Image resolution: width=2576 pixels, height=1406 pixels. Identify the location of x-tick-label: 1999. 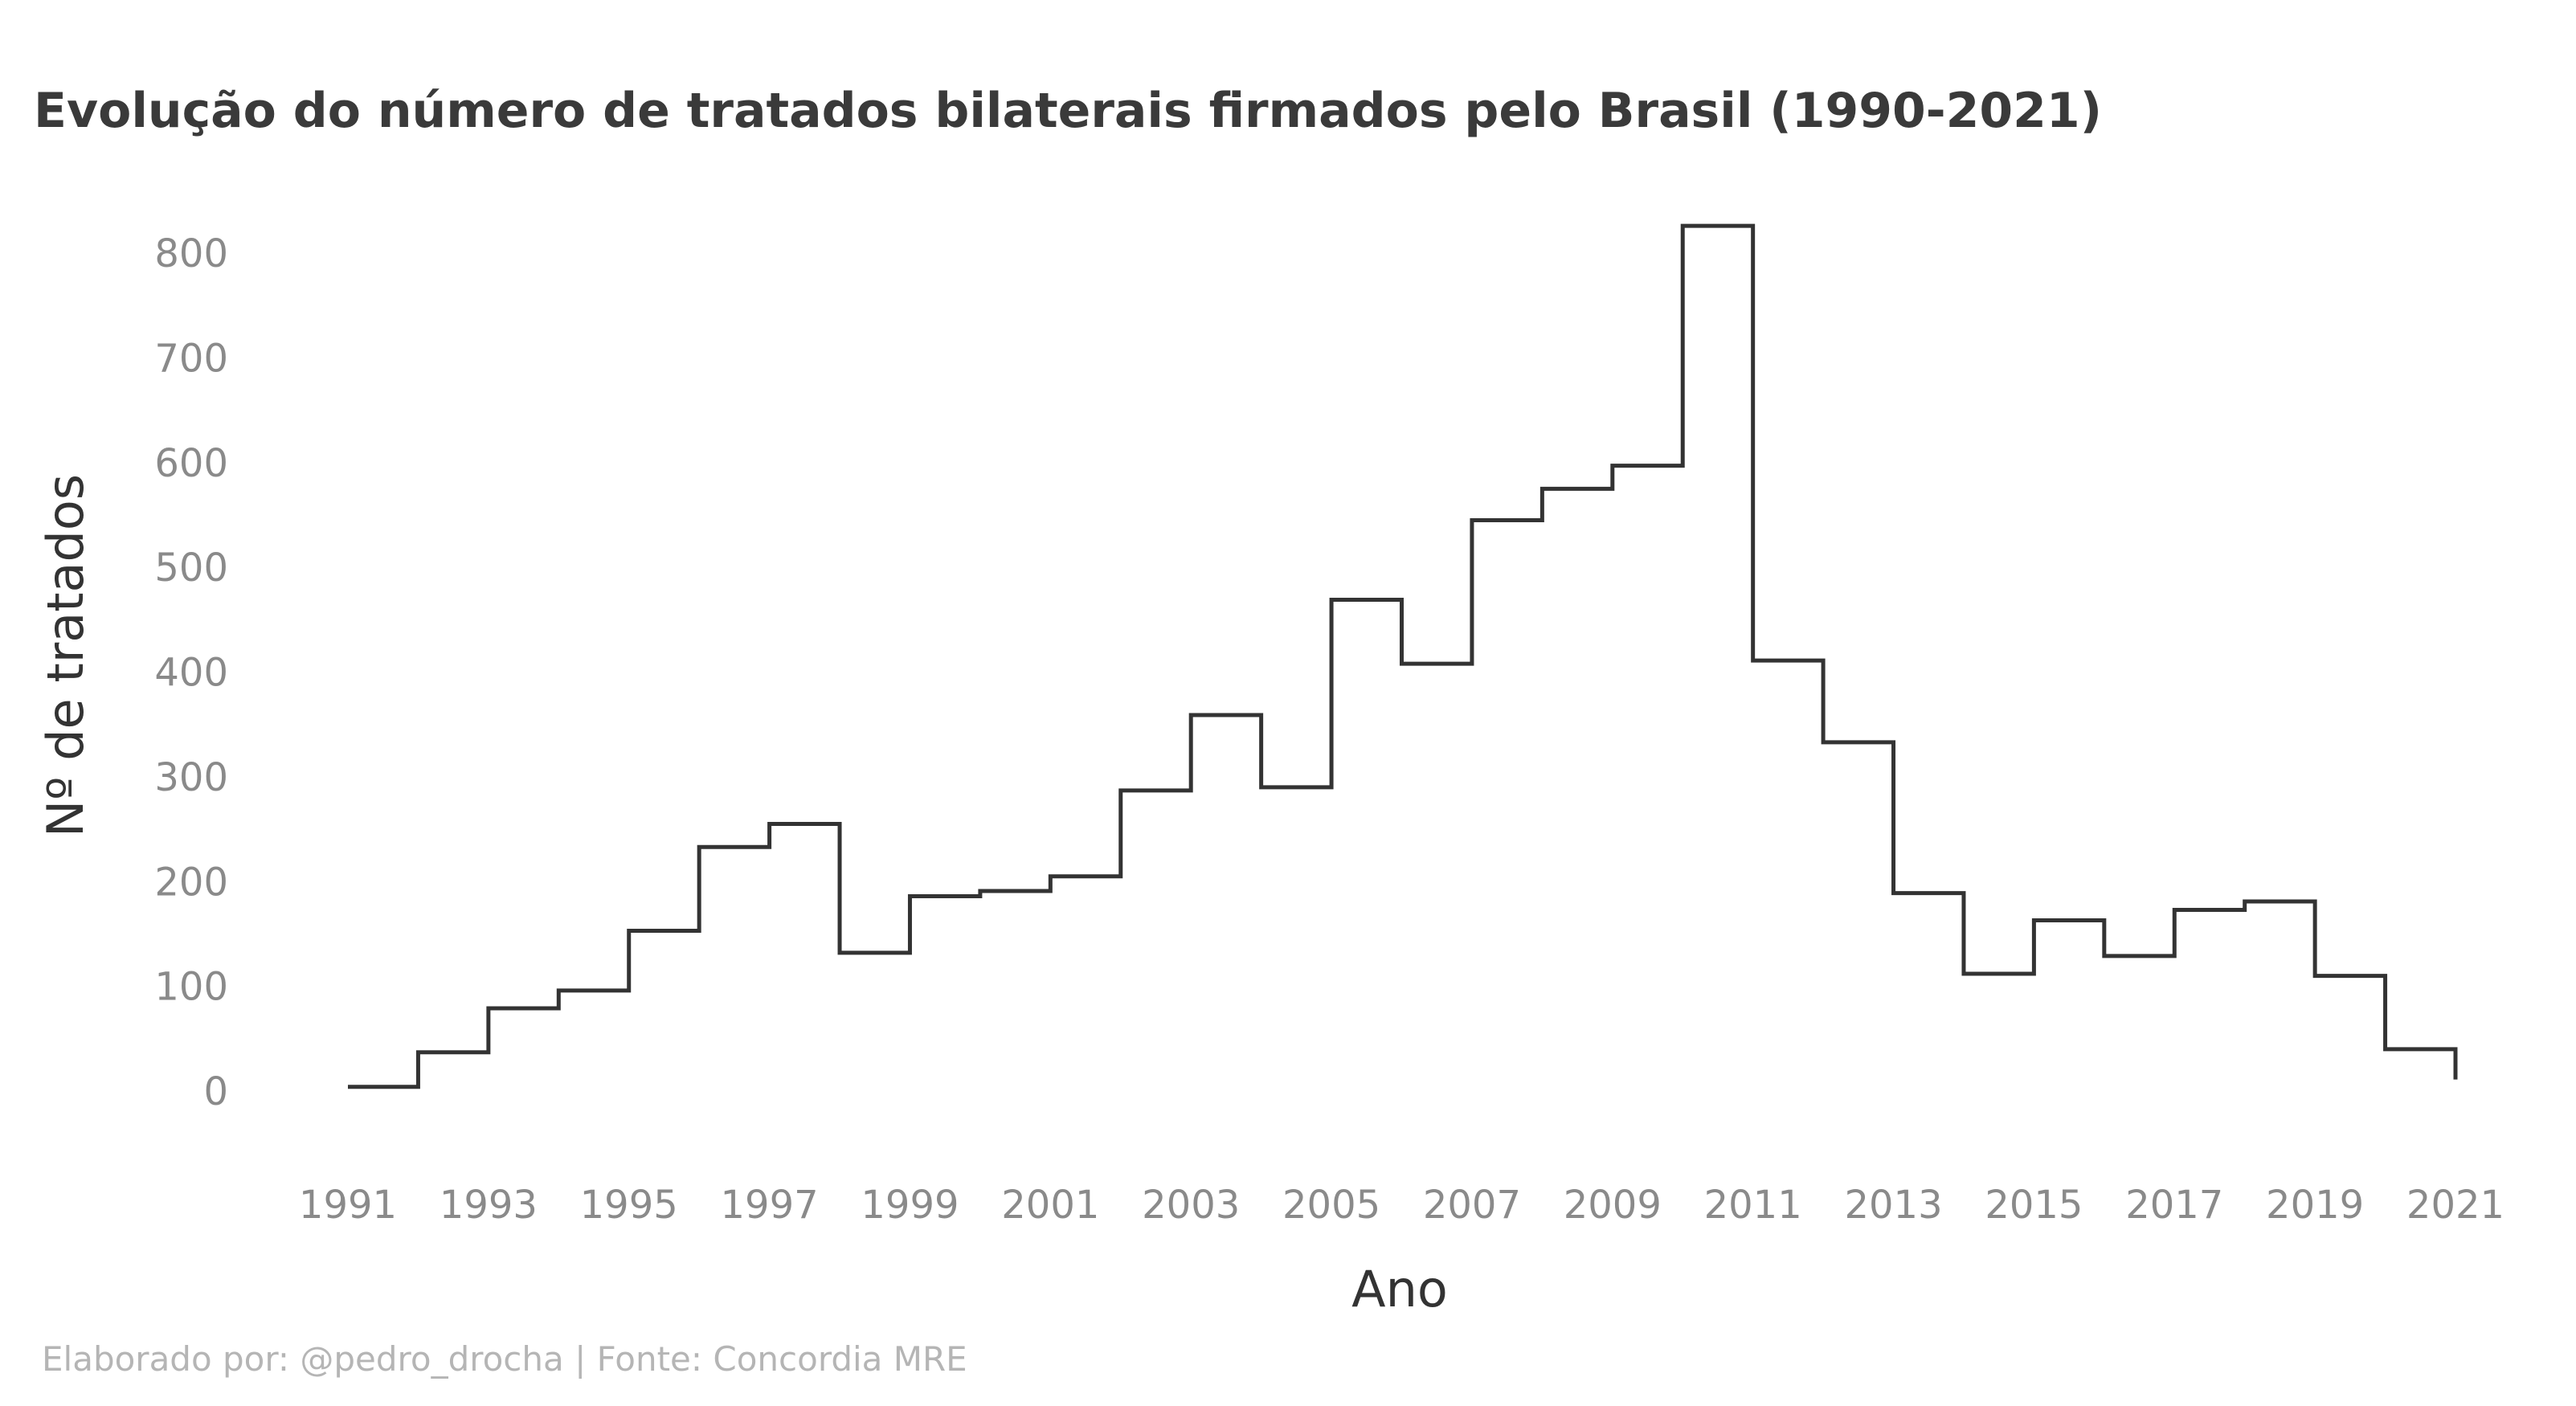
(910, 1205).